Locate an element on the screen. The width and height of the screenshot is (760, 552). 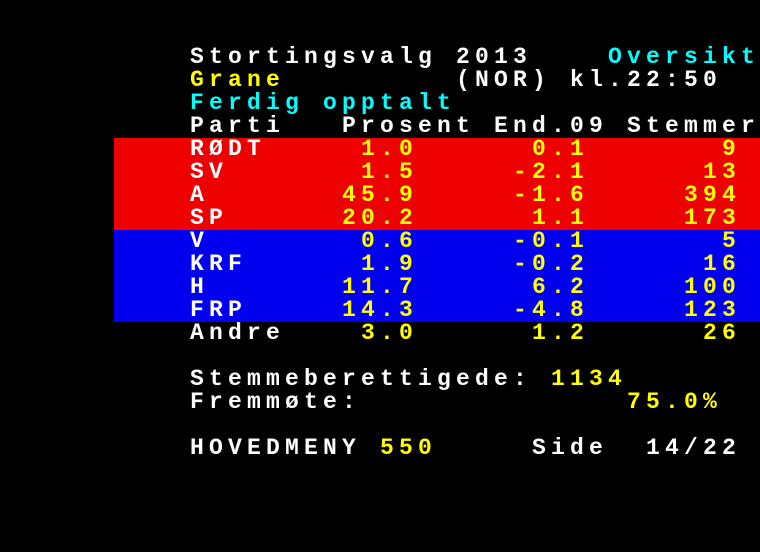
title-row: Stortingsvalg 2013 Oversikt is located at coordinates (380, 57).